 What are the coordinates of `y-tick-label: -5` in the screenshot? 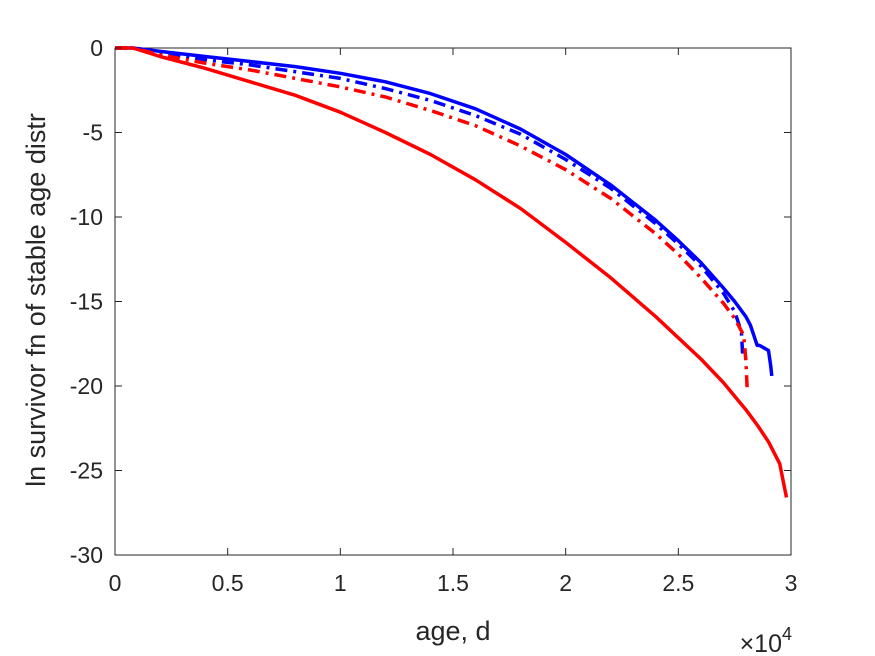 It's located at (93, 133).